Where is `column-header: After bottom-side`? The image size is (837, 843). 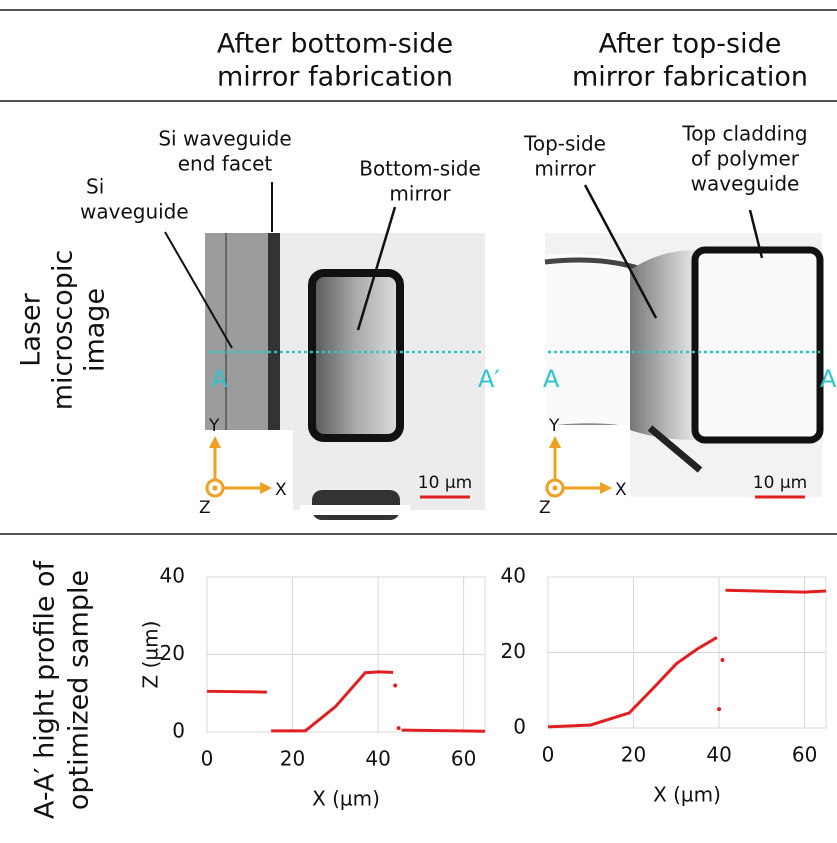
column-header: After bottom-side is located at coordinates (335, 44).